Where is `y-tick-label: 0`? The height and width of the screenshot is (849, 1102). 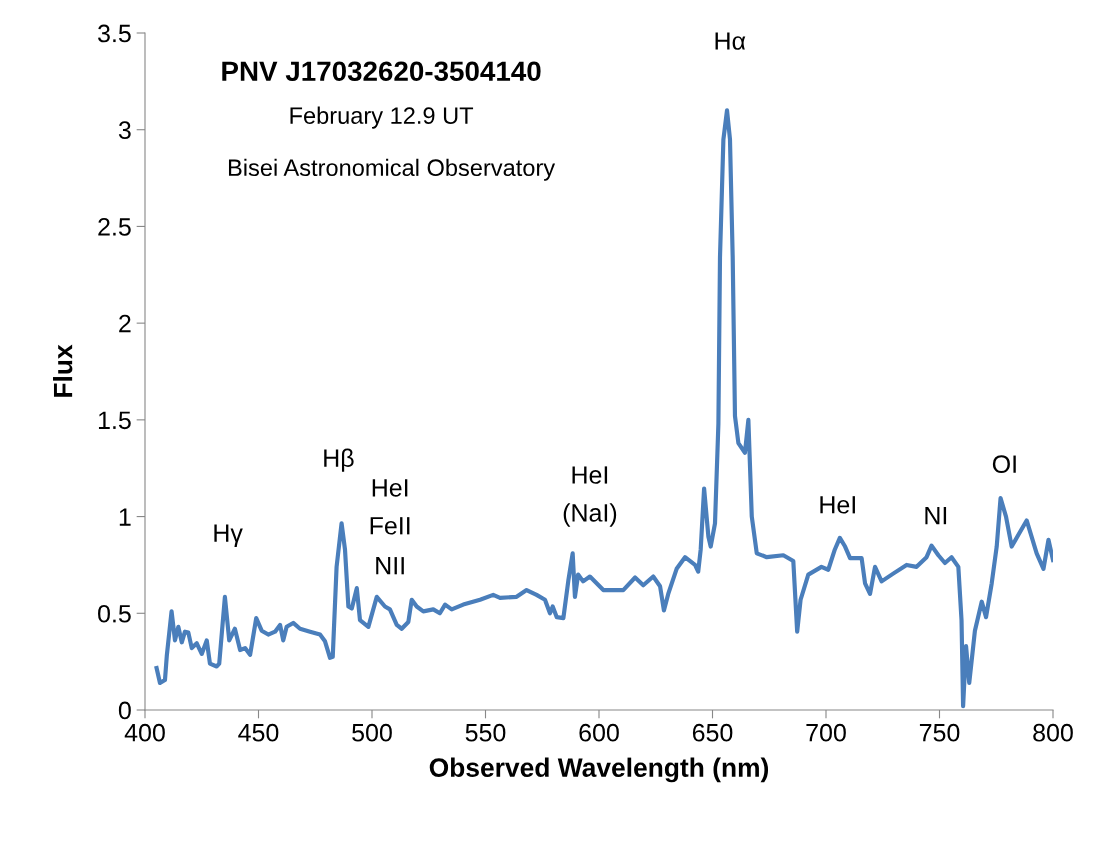 y-tick-label: 0 is located at coordinates (124, 710).